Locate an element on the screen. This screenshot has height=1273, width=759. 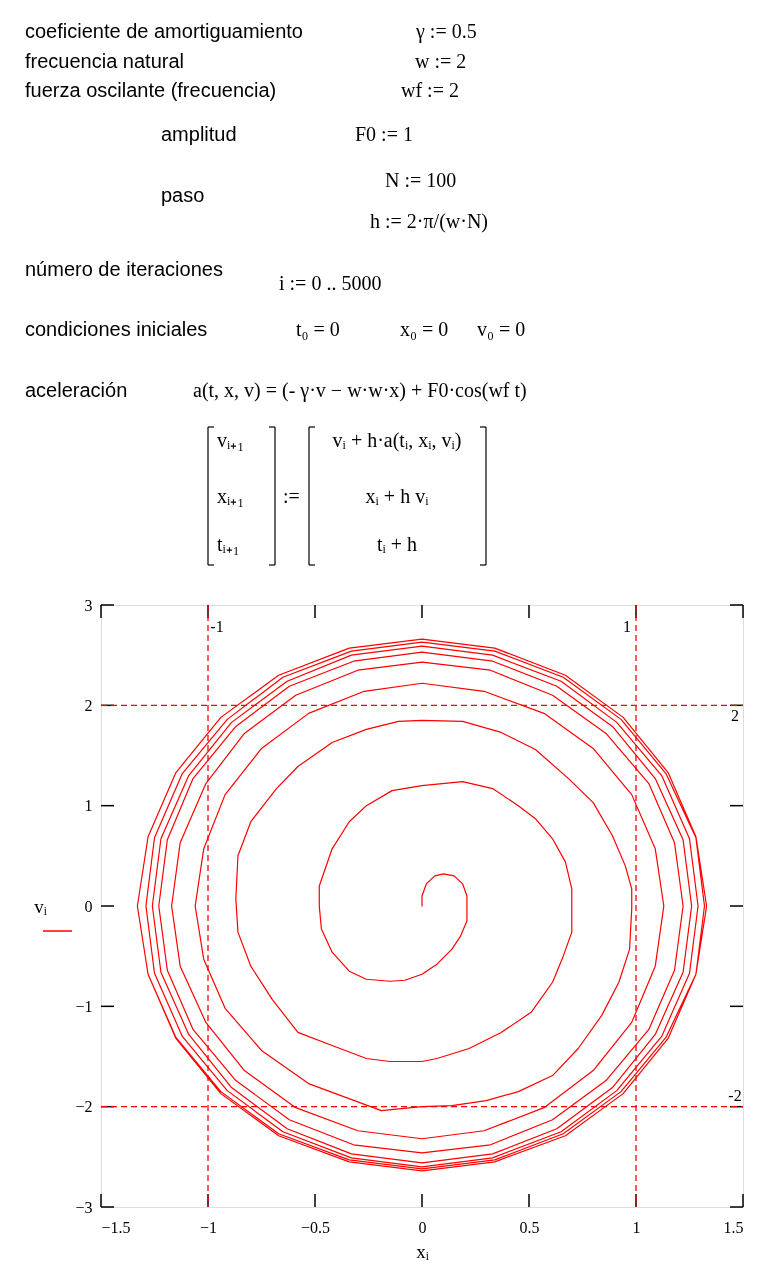
y-tick-label: 2 is located at coordinates (88, 705).